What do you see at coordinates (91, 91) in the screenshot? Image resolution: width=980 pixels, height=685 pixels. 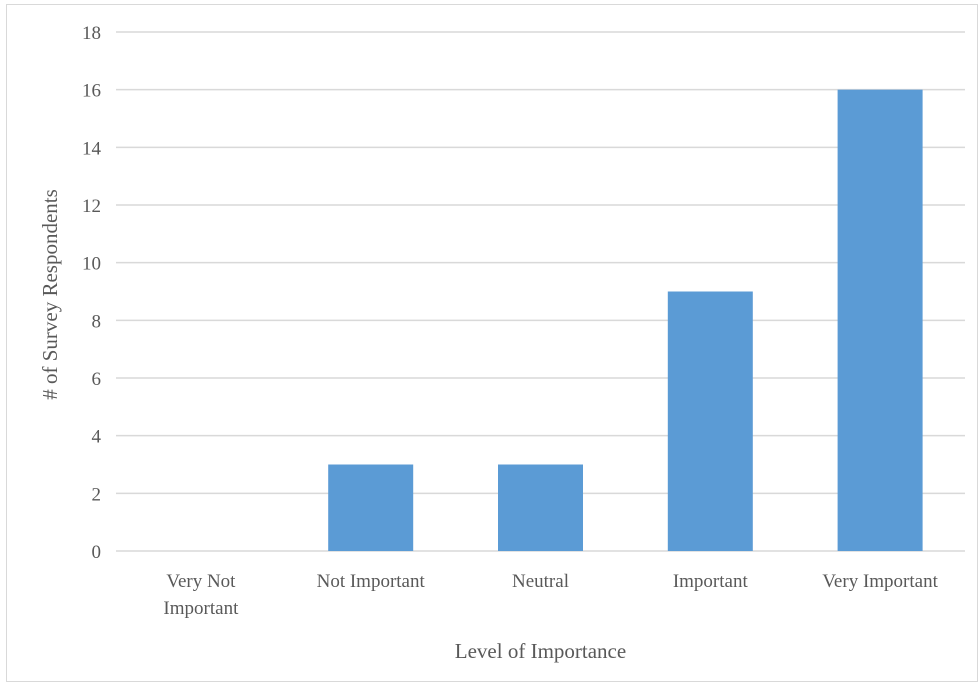 I see `y-tick-label: 16` at bounding box center [91, 91].